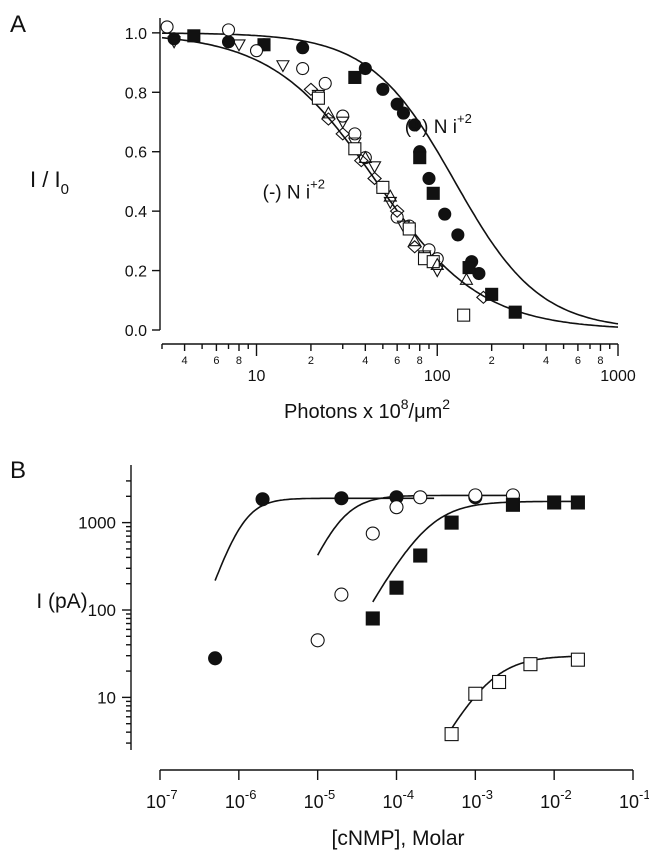 The width and height of the screenshot is (649, 853). Describe the element at coordinates (477, 799) in the screenshot. I see `b-x-tick-label: 10⁻³` at that location.